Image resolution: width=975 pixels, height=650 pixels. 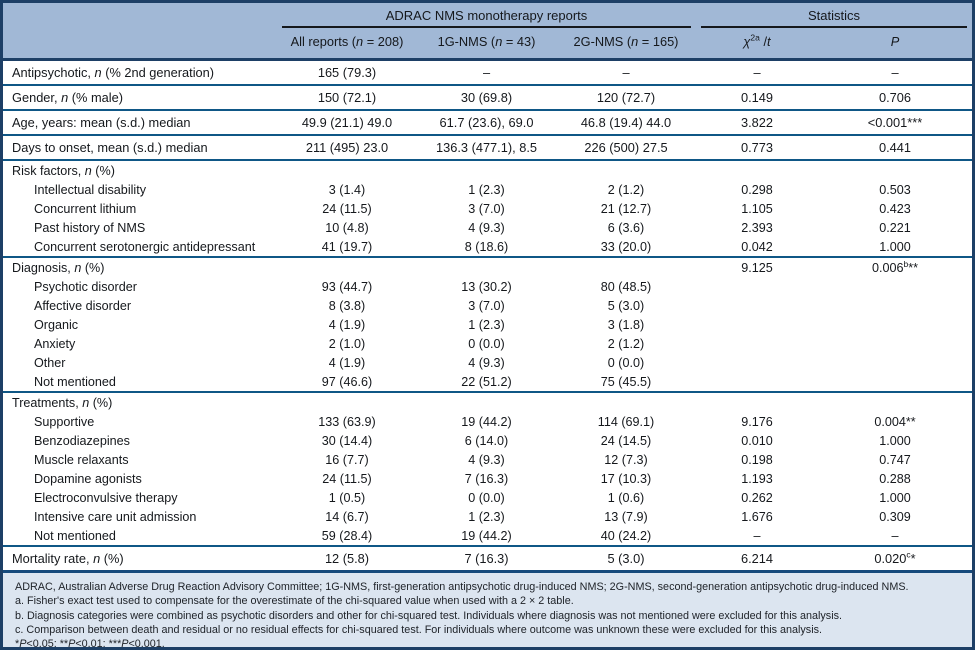 I want to click on row-label: Intensive care unit admission, so click(x=115, y=516).